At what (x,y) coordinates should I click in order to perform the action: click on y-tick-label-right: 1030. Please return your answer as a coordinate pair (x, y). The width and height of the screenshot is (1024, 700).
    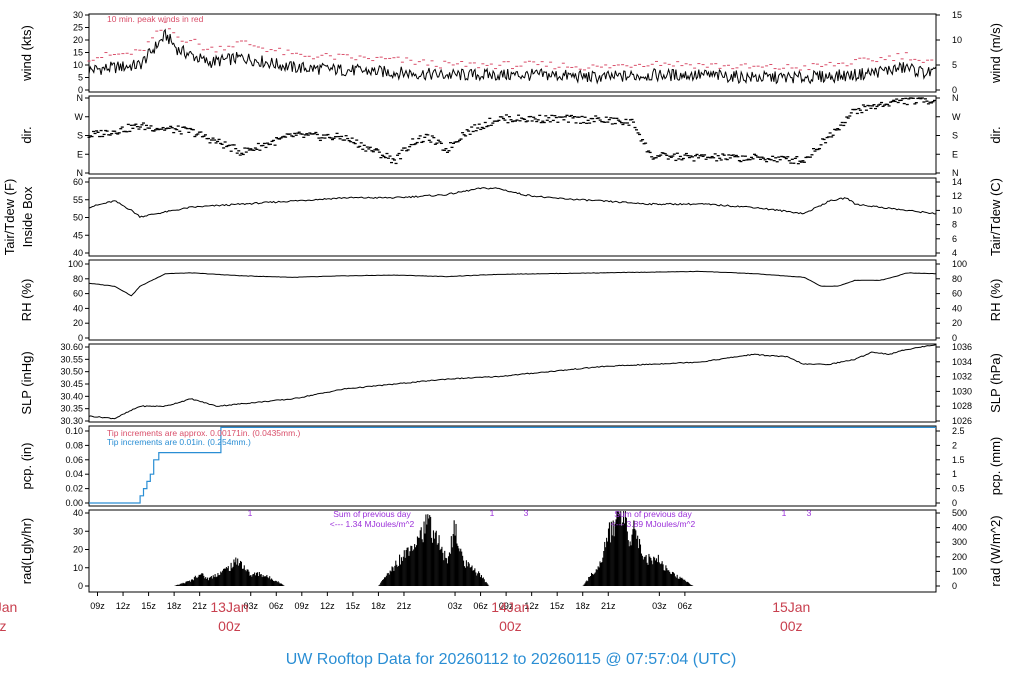
    Looking at the image, I should click on (962, 391).